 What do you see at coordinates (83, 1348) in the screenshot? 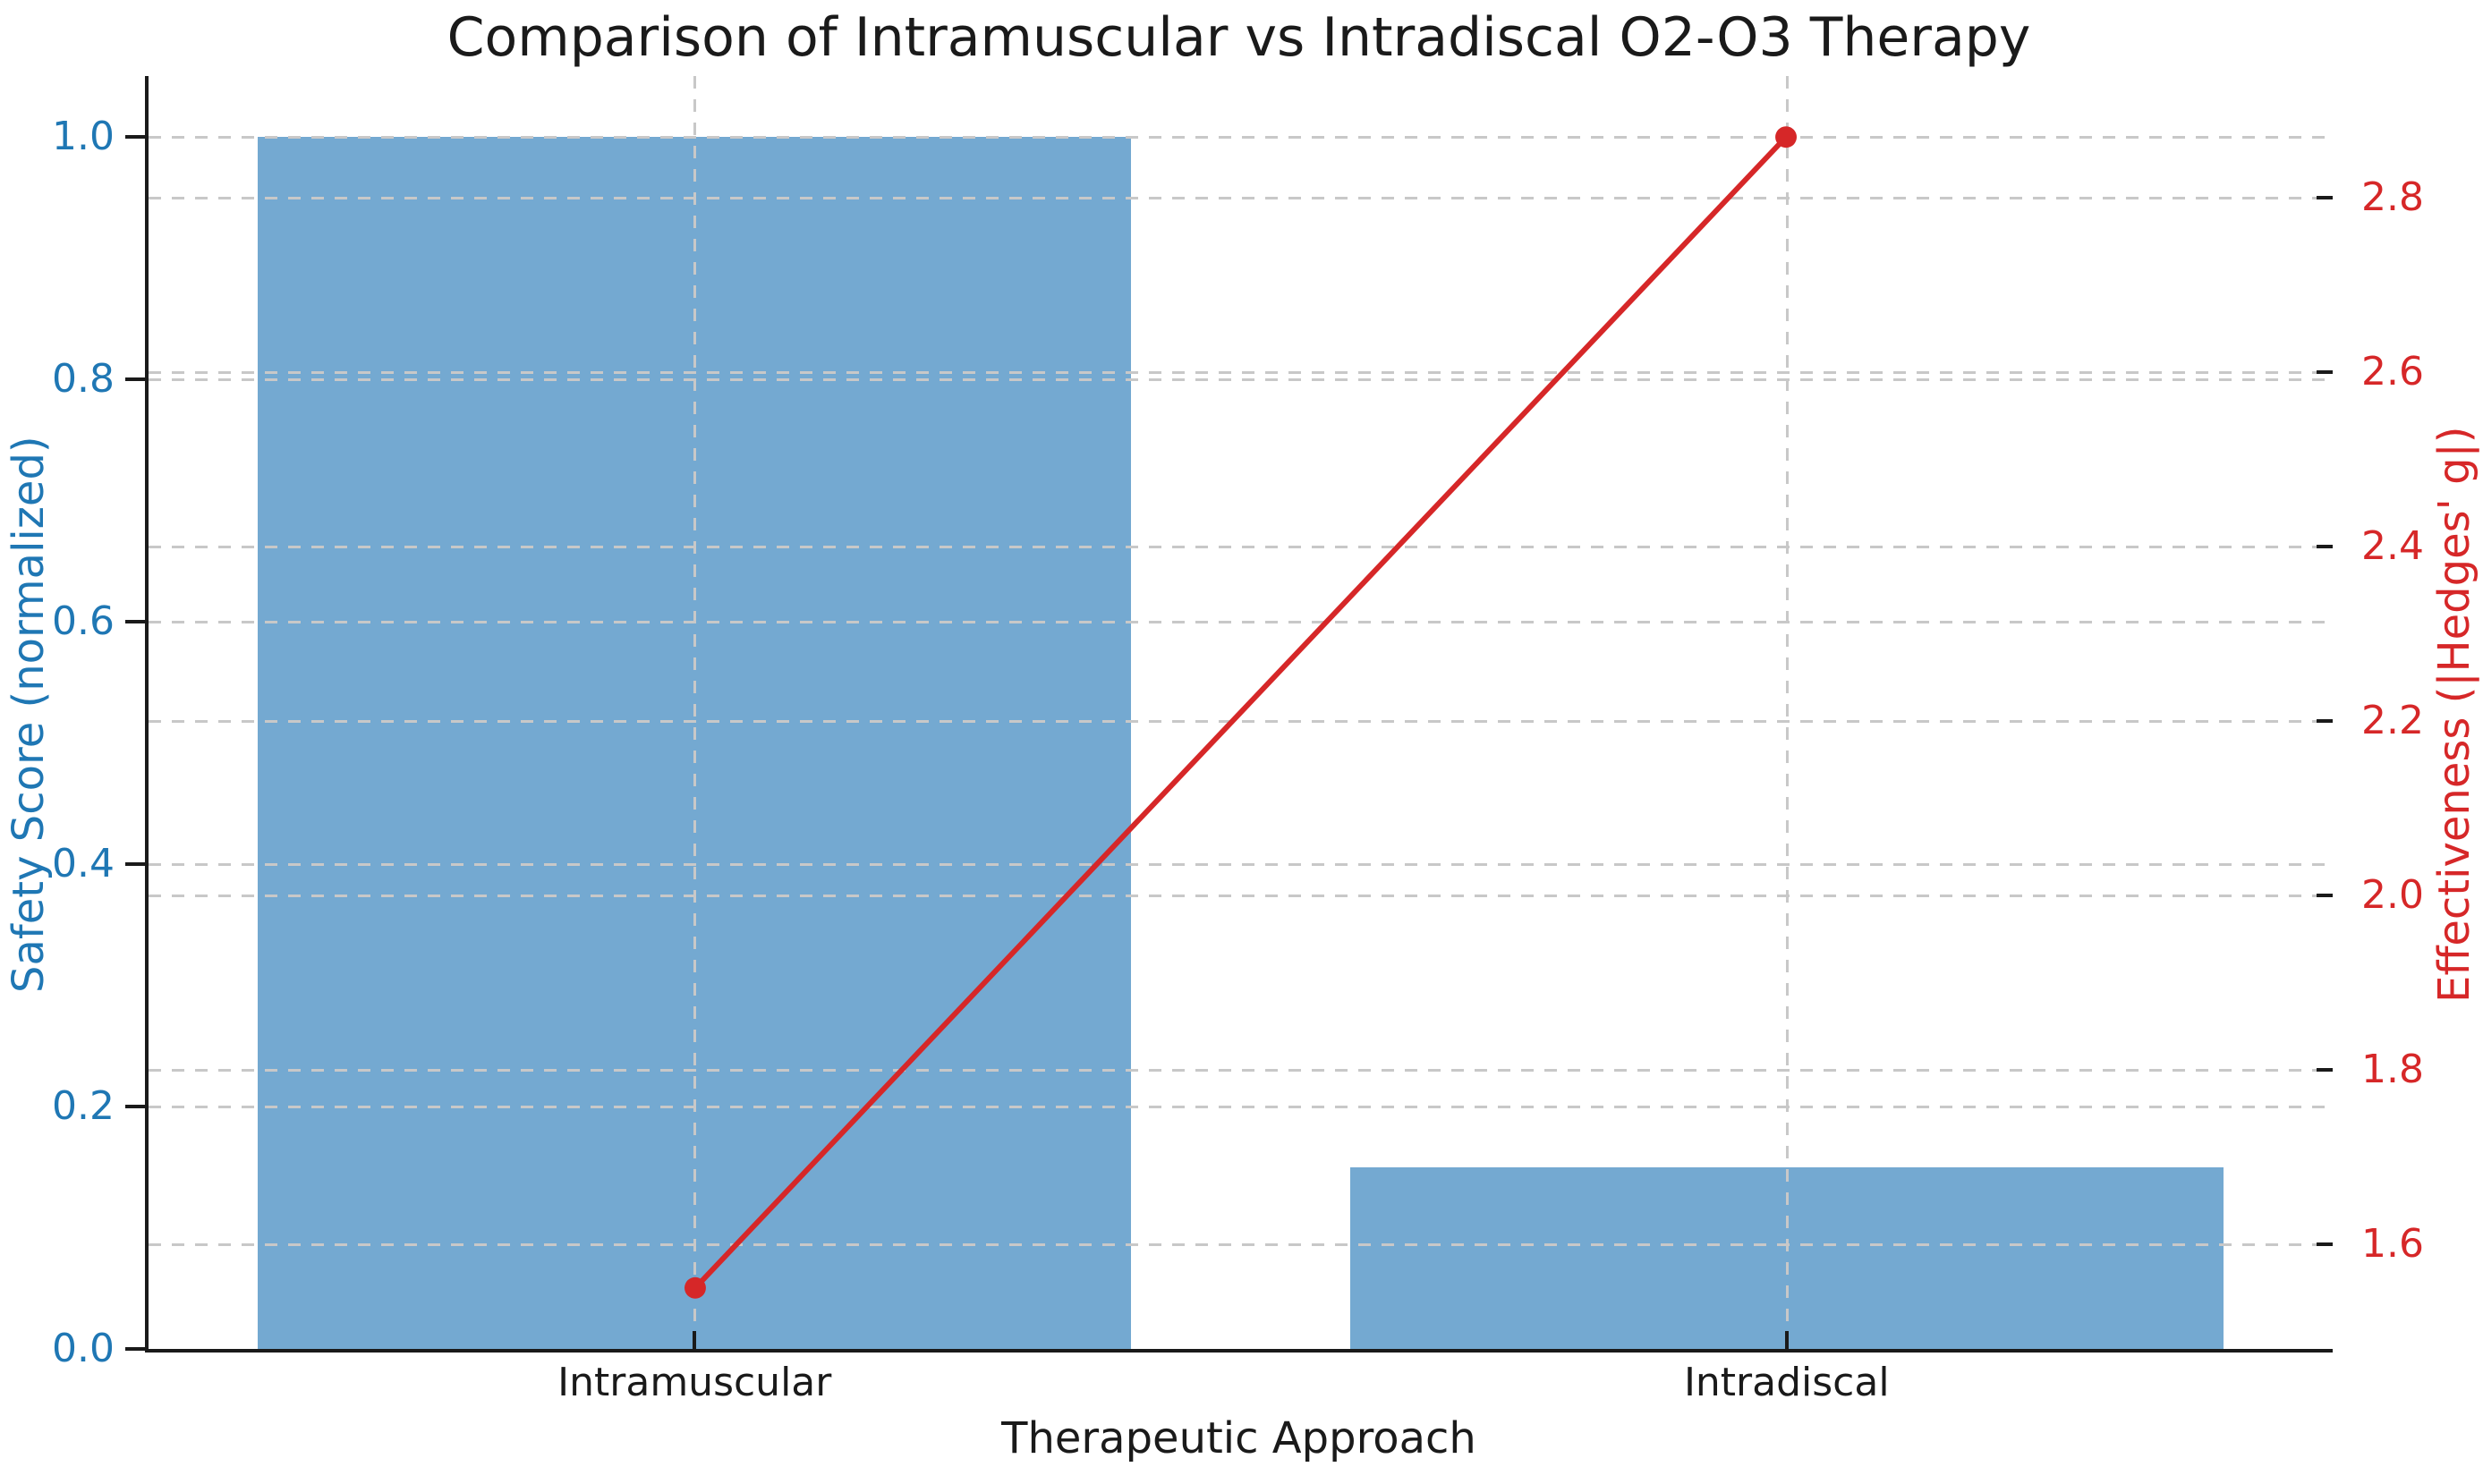
I see `left-tick-label: 0.0` at bounding box center [83, 1348].